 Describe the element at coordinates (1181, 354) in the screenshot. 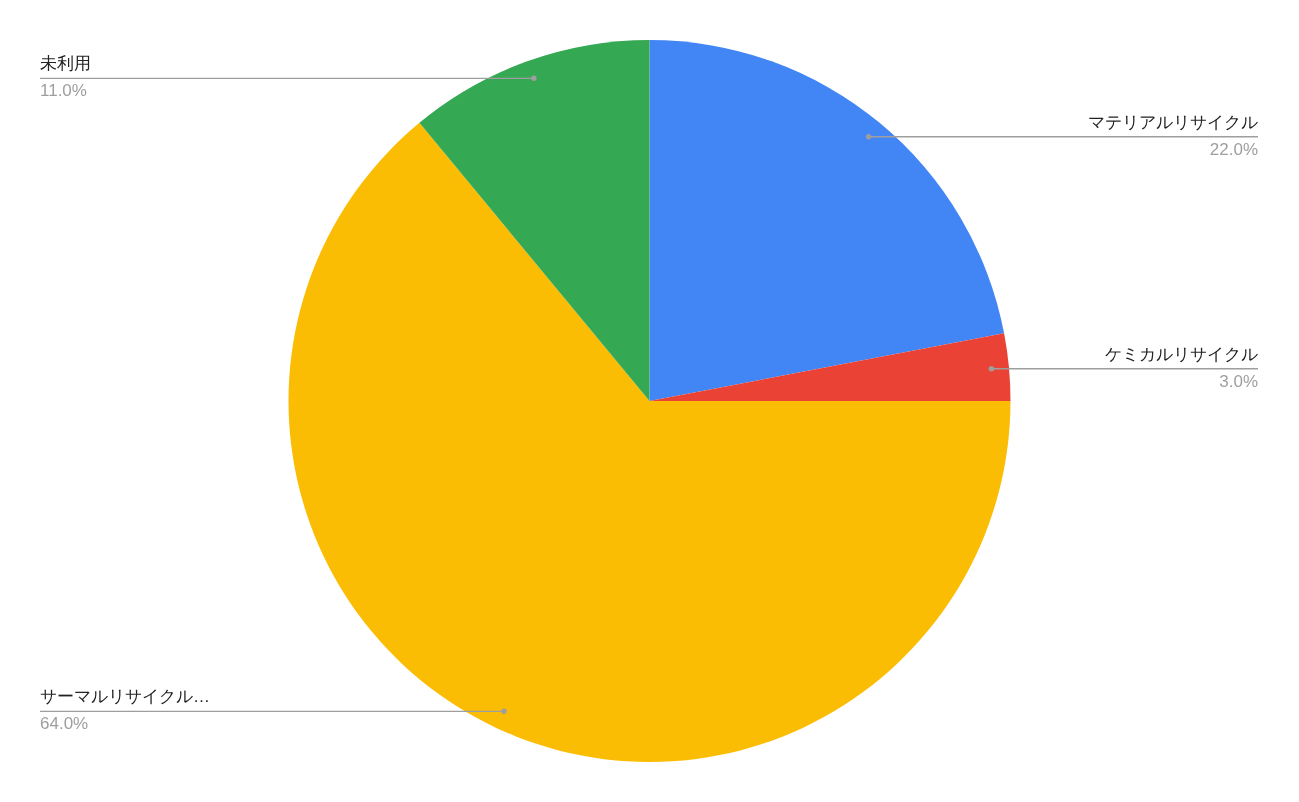

I see `slice-label: ケミカルリサイクル` at that location.